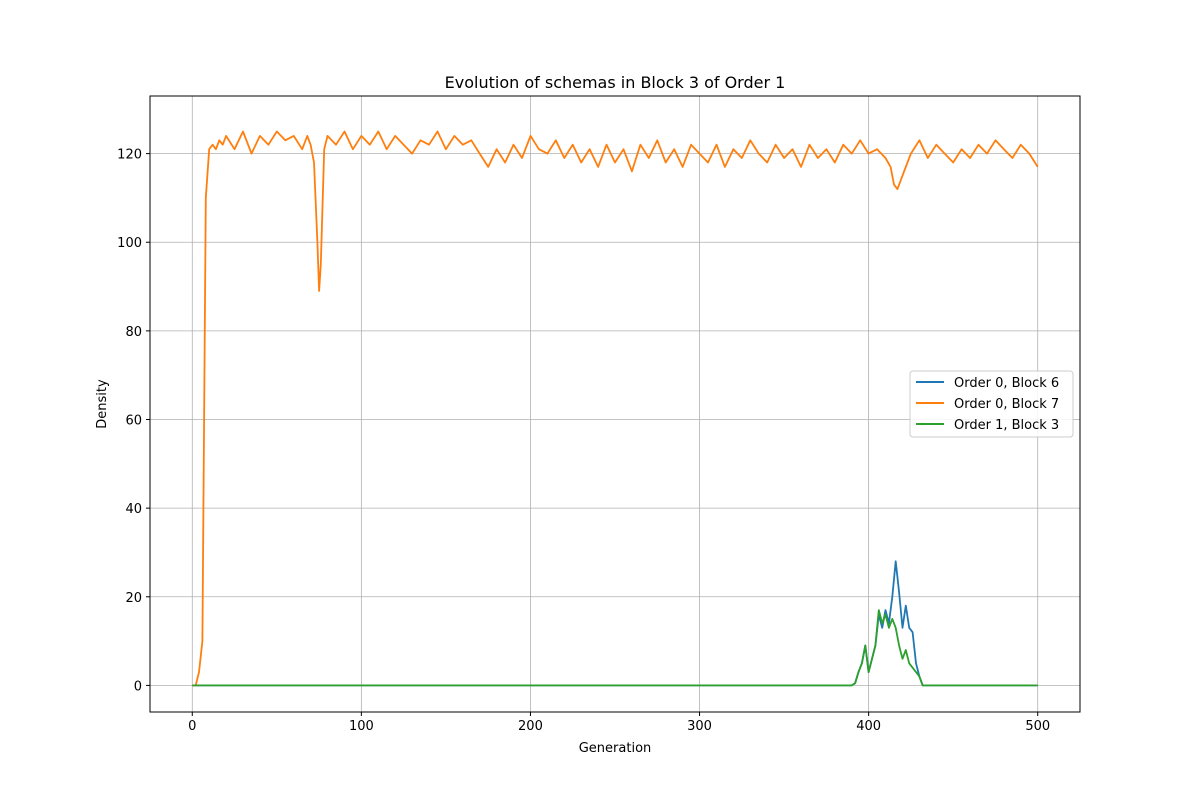 This screenshot has height=800, width=1200. Describe the element at coordinates (1006, 404) in the screenshot. I see `legend-label-series-1: Order 0, Block 7` at that location.